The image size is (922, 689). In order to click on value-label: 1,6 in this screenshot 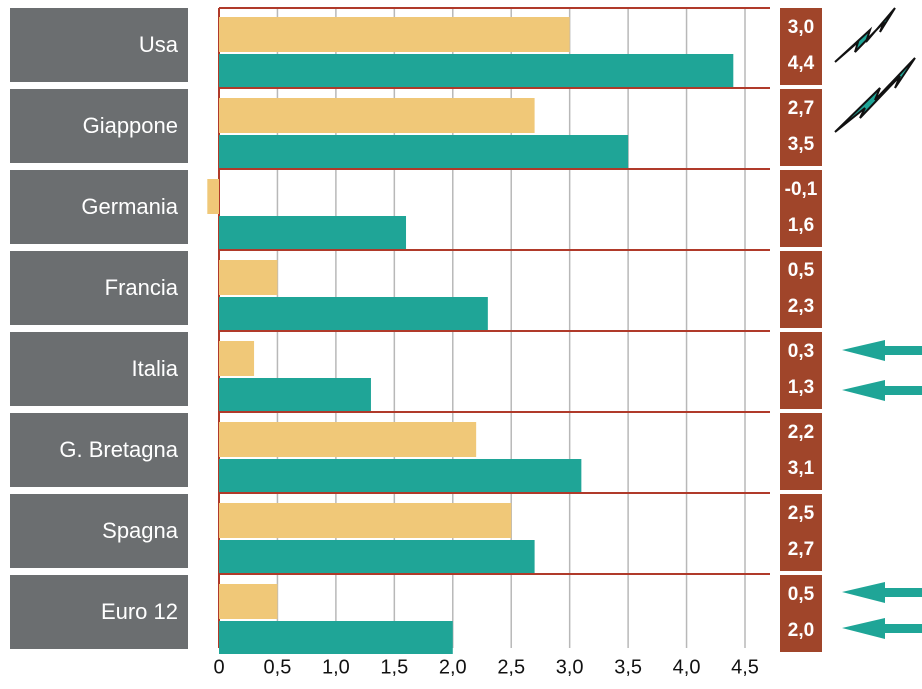, I will do `click(801, 225)`.